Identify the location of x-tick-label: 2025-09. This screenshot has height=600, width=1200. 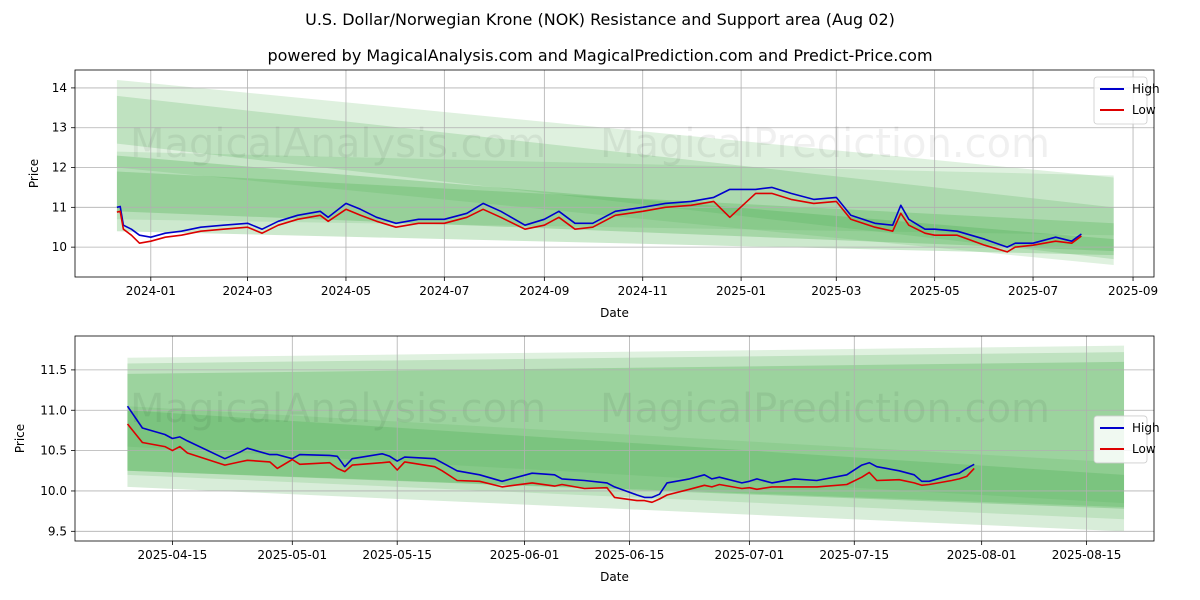
(1133, 291).